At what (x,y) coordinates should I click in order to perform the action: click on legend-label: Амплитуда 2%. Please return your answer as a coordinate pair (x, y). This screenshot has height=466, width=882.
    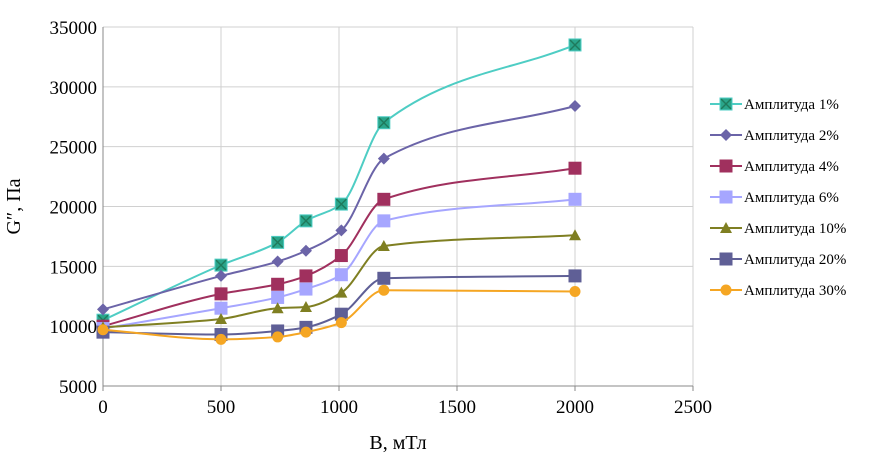
    Looking at the image, I should click on (791, 136).